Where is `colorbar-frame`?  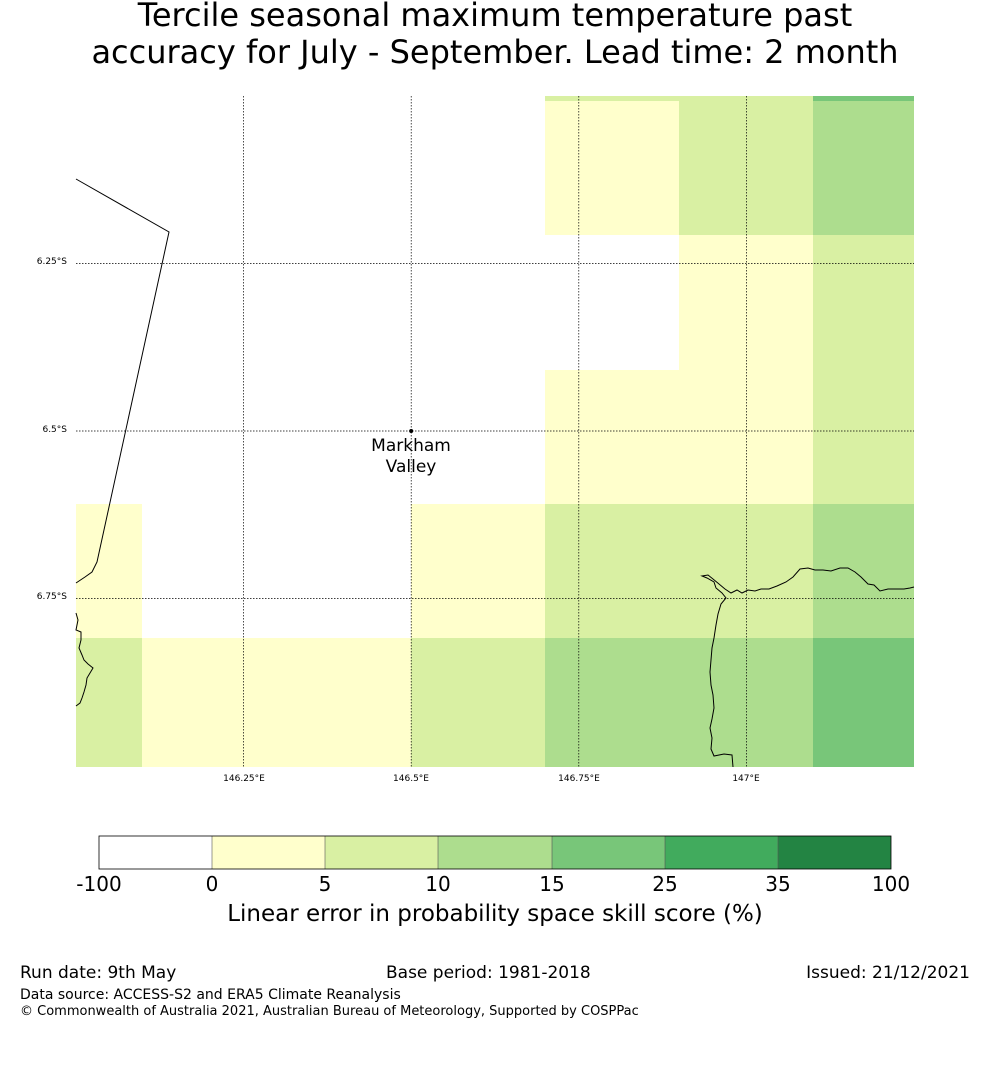
colorbar-frame is located at coordinates (495, 852).